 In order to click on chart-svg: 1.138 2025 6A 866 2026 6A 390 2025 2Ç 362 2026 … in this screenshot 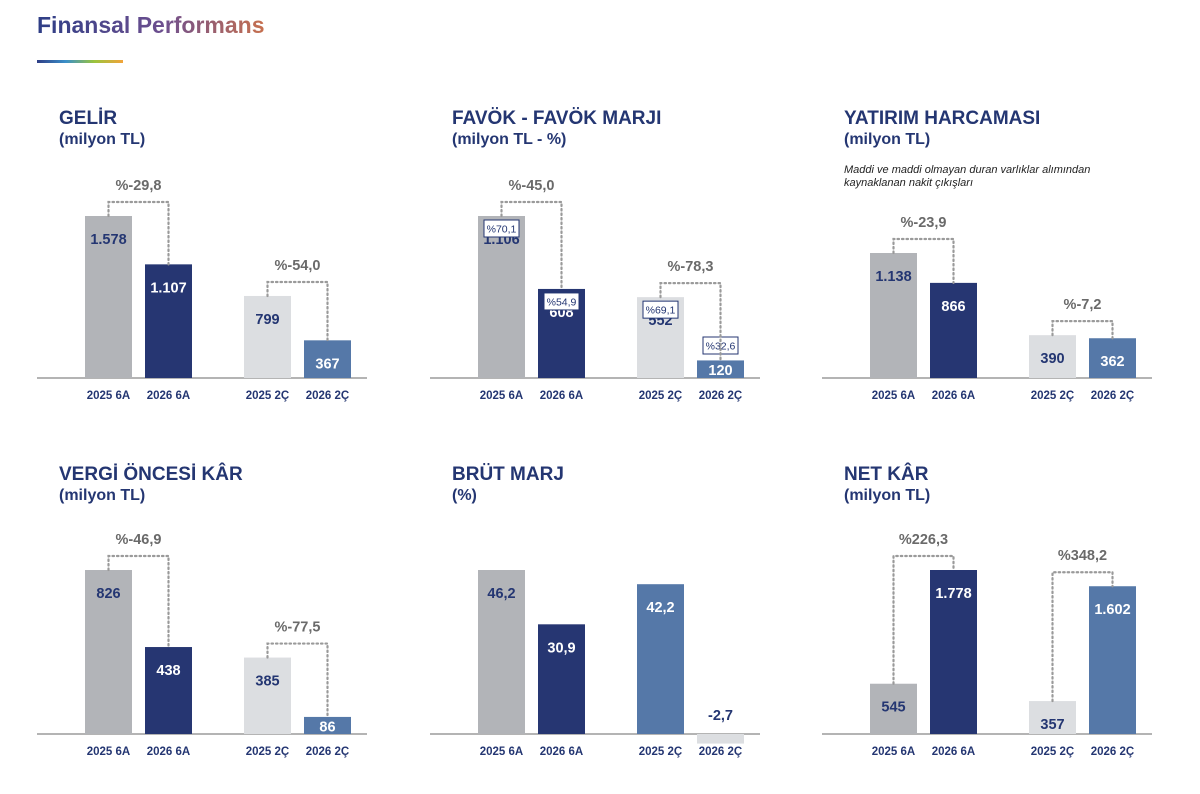, I will do `click(987, 308)`.